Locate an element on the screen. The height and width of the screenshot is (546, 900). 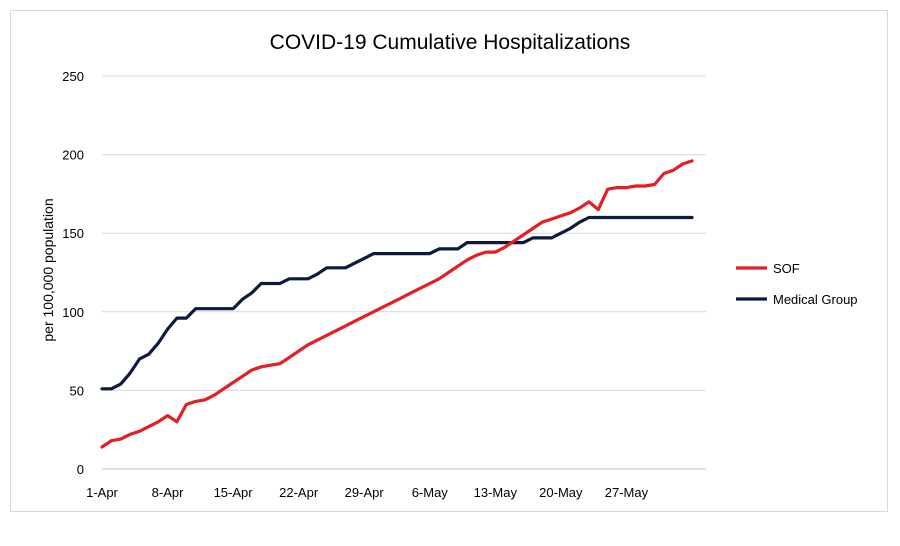
y-tick-label: 250 is located at coordinates (73, 76).